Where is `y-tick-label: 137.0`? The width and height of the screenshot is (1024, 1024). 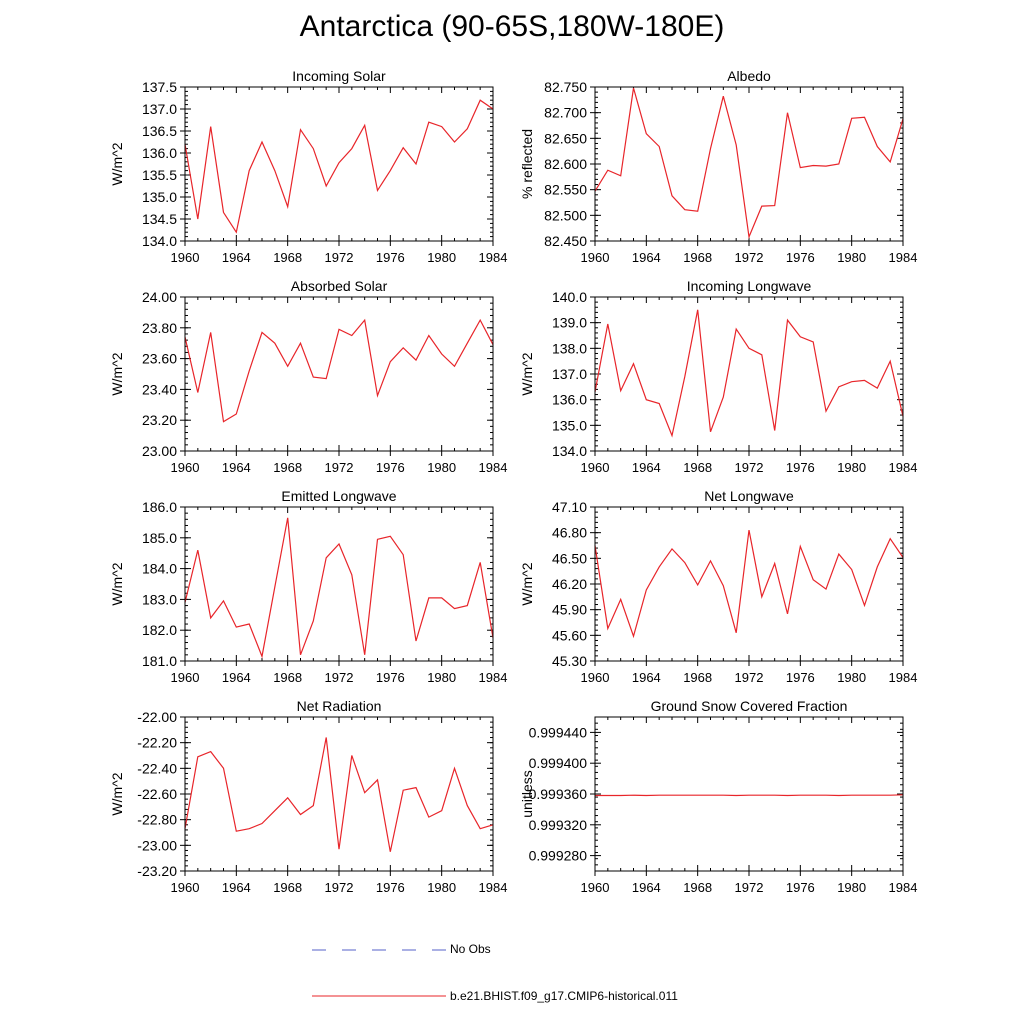 y-tick-label: 137.0 is located at coordinates (569, 374).